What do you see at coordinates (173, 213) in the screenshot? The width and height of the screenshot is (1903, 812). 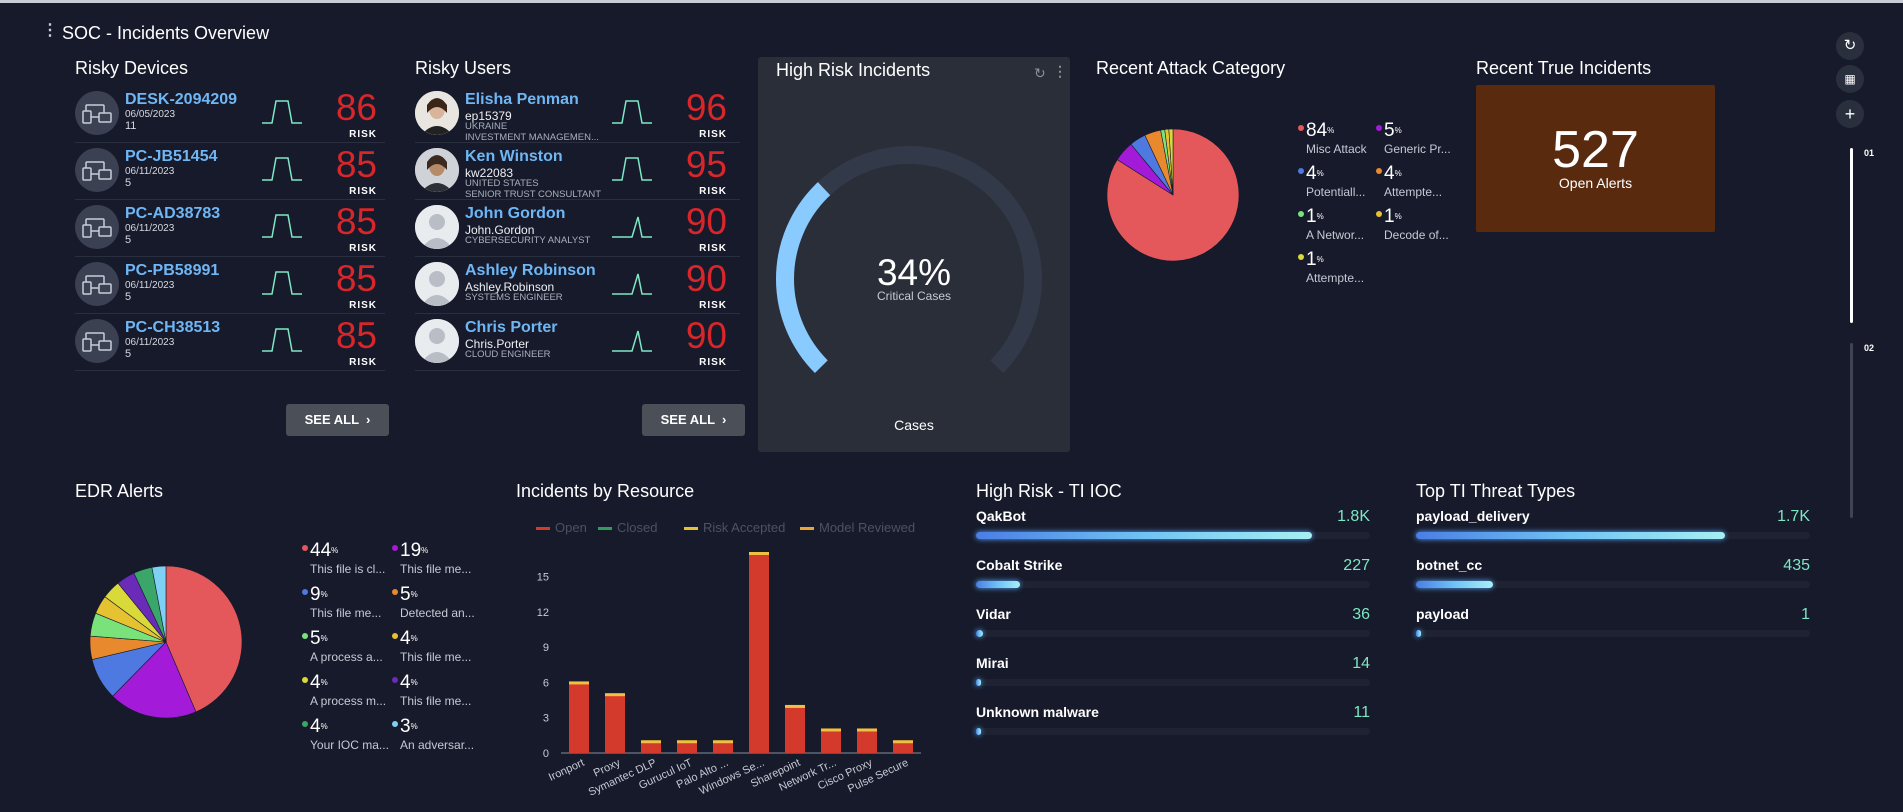 I see `device-name: PC-AD38783` at bounding box center [173, 213].